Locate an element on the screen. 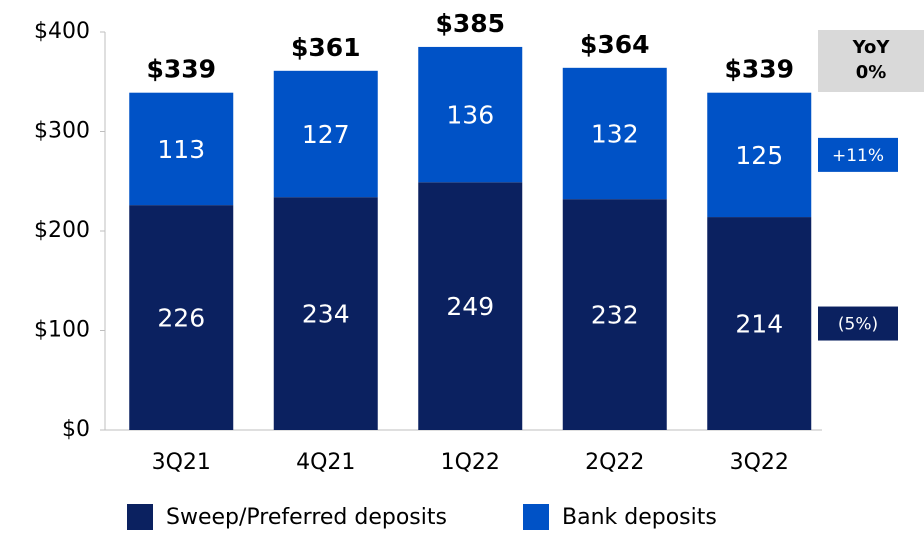  segment-label: 249 is located at coordinates (470, 306).